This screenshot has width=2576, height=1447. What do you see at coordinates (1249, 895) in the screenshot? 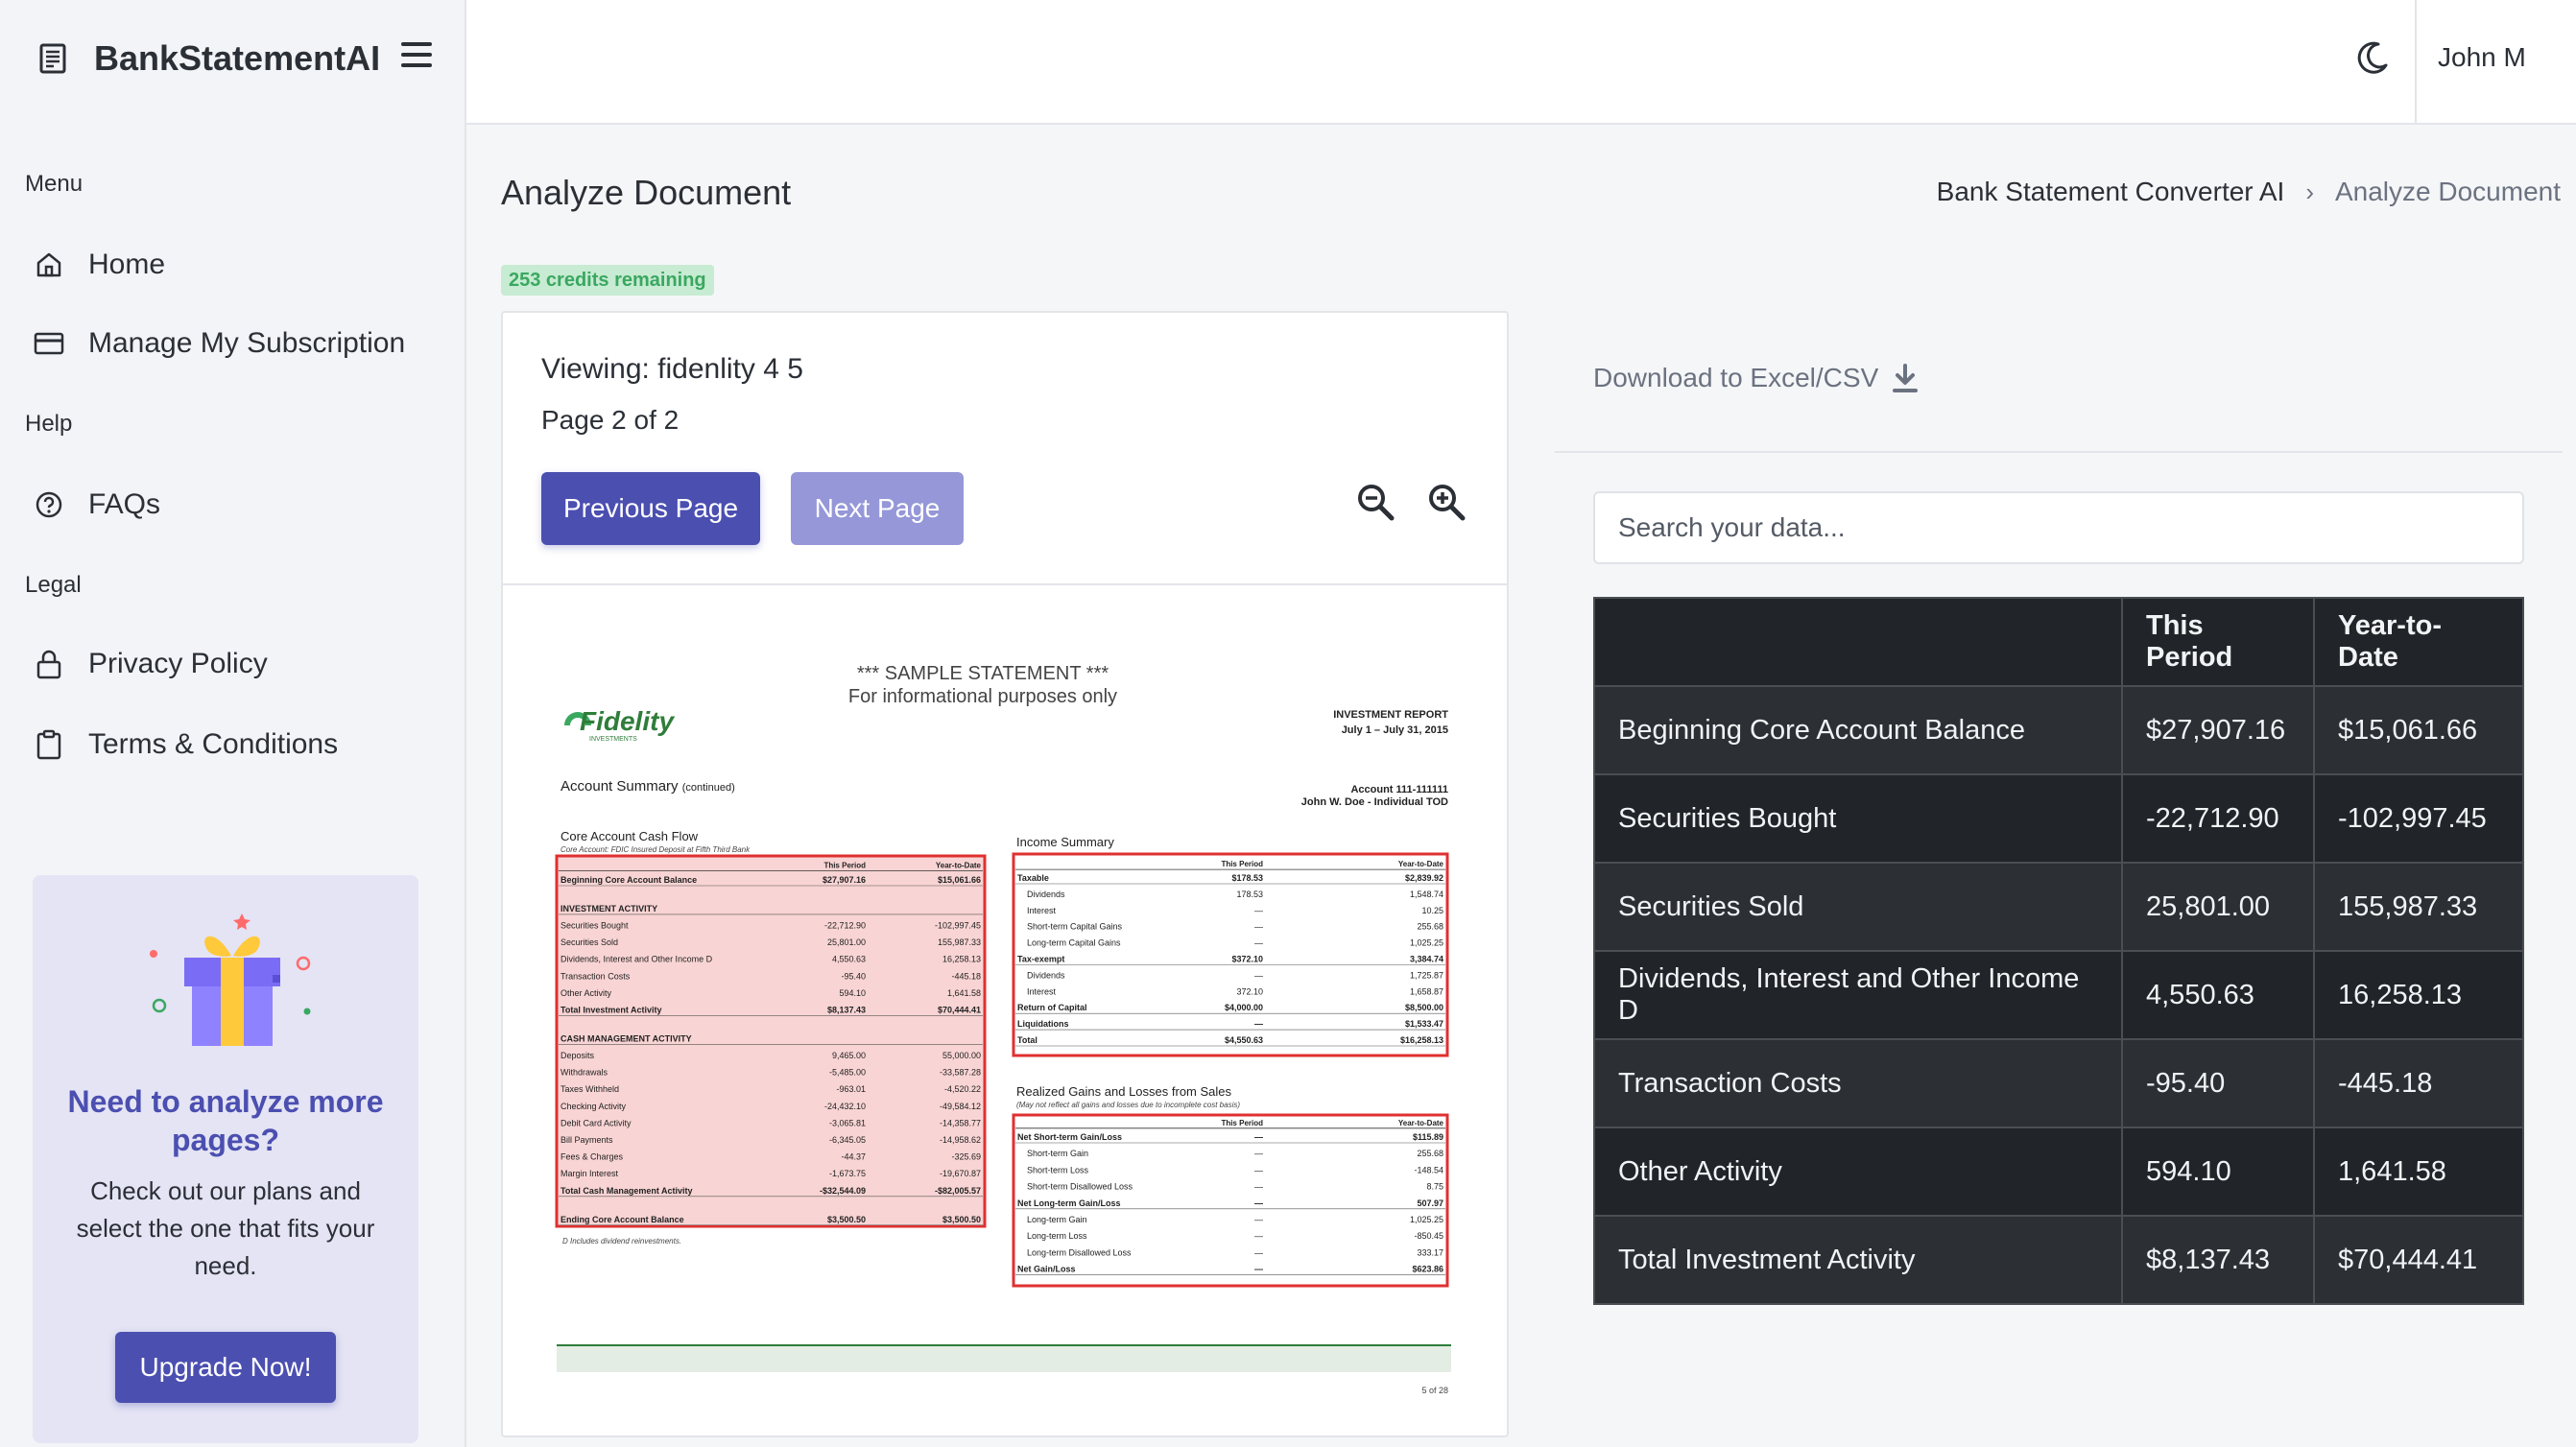
I see `doc-row-period: 178.53` at bounding box center [1249, 895].